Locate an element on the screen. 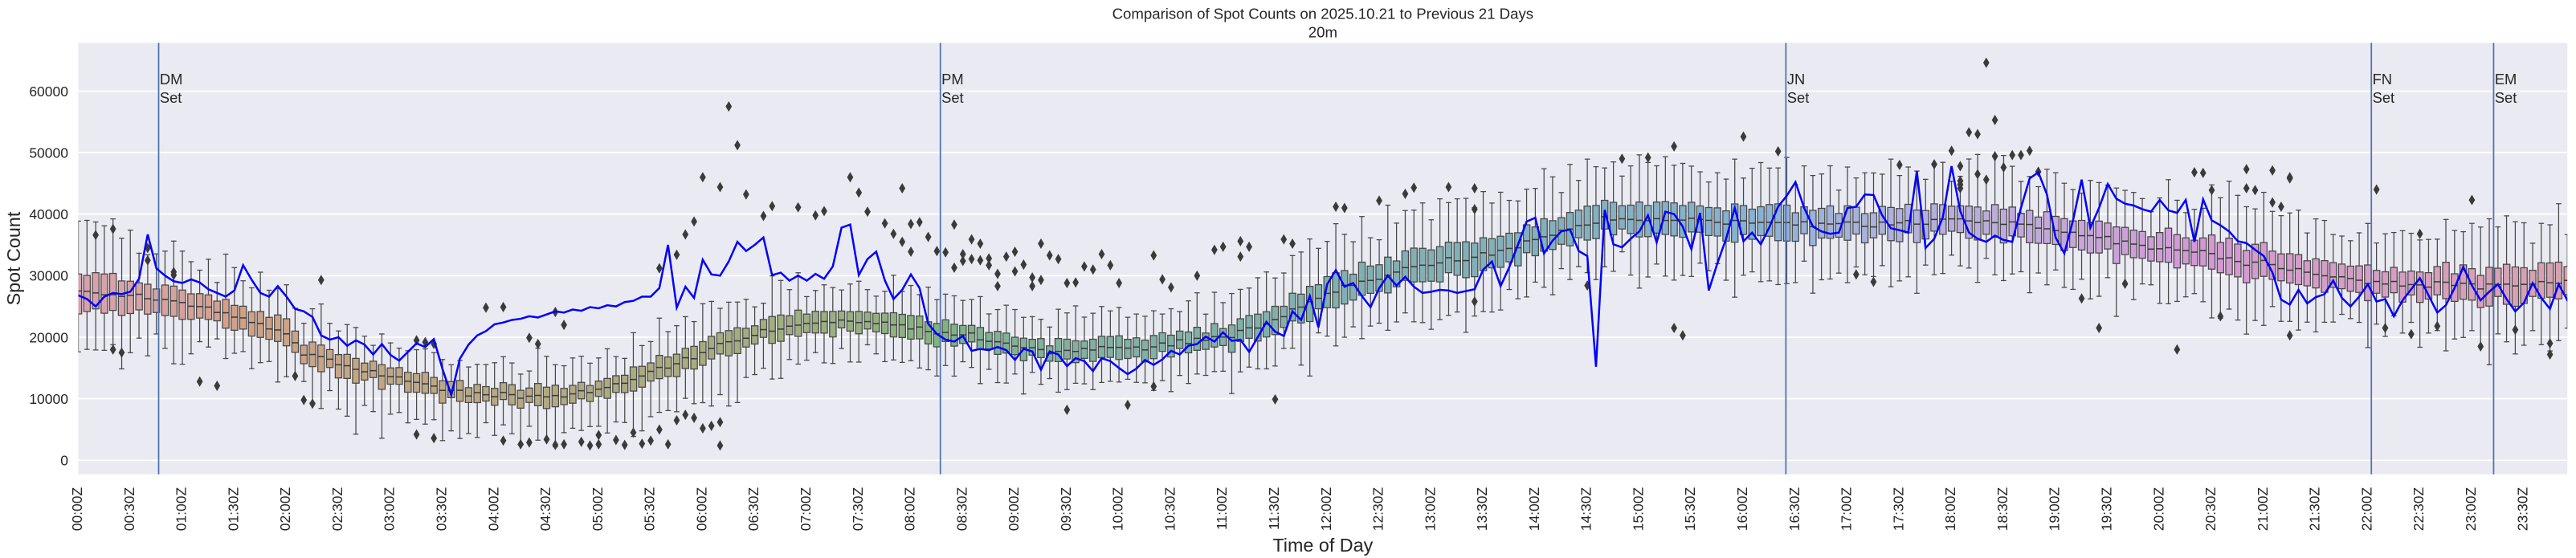 The height and width of the screenshot is (558, 2576). svg-text: 22:00Z is located at coordinates (2366, 509).